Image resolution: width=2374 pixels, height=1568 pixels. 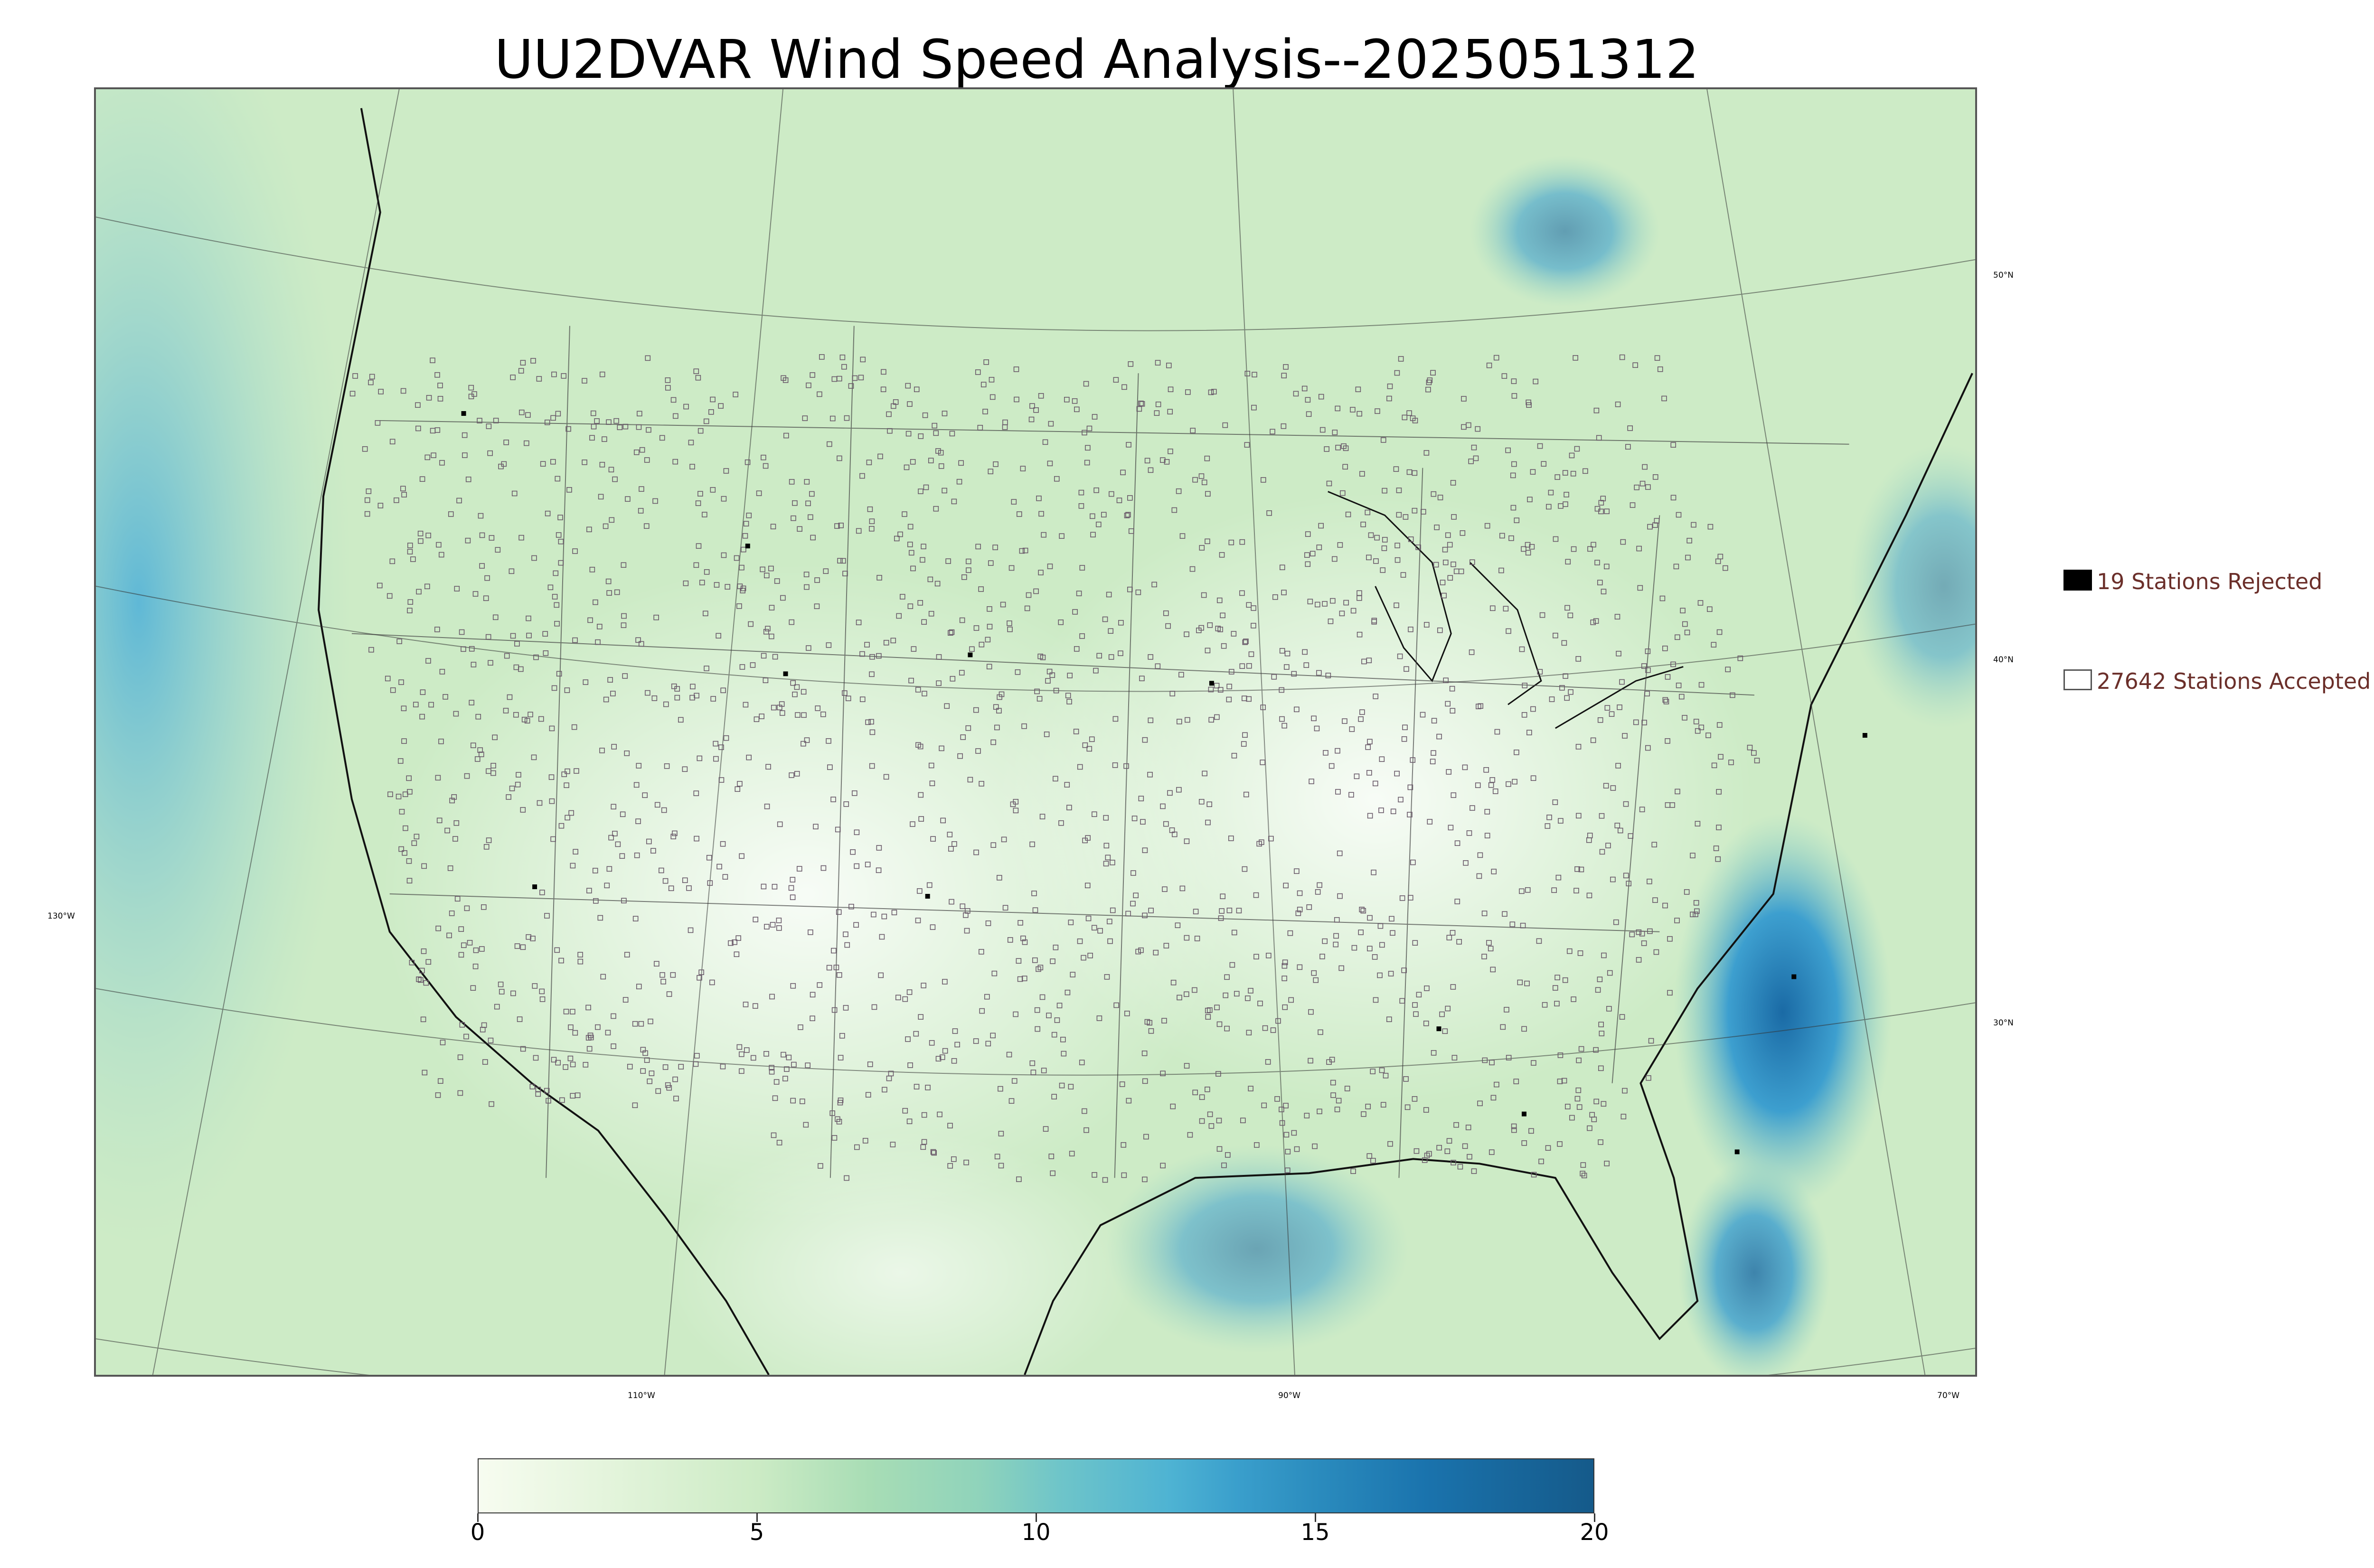 What do you see at coordinates (747, 547) in the screenshot?
I see `station-rejected-marker` at bounding box center [747, 547].